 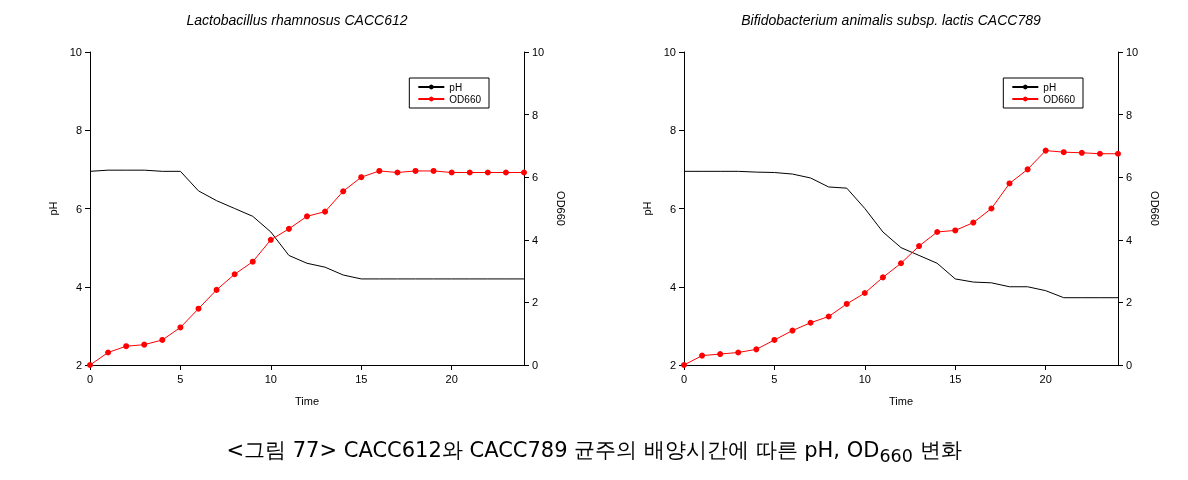 What do you see at coordinates (297, 20) in the screenshot?
I see `chart-title: Lactobacillus rhamnosus CACC612` at bounding box center [297, 20].